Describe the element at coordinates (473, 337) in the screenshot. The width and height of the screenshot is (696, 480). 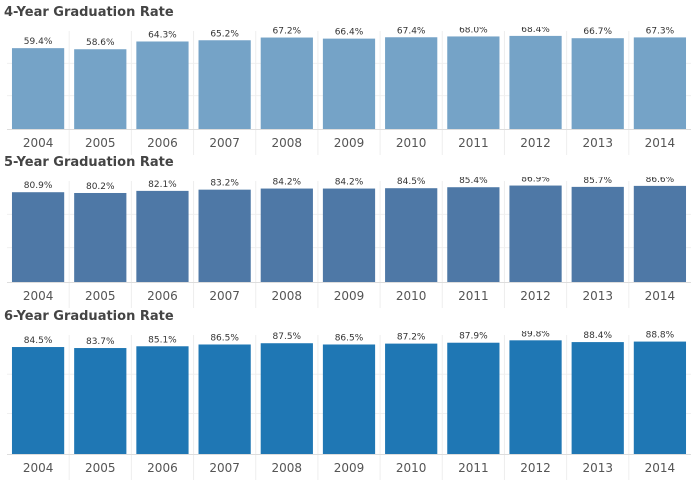
I see `data-label-2011: 87.9%` at that location.